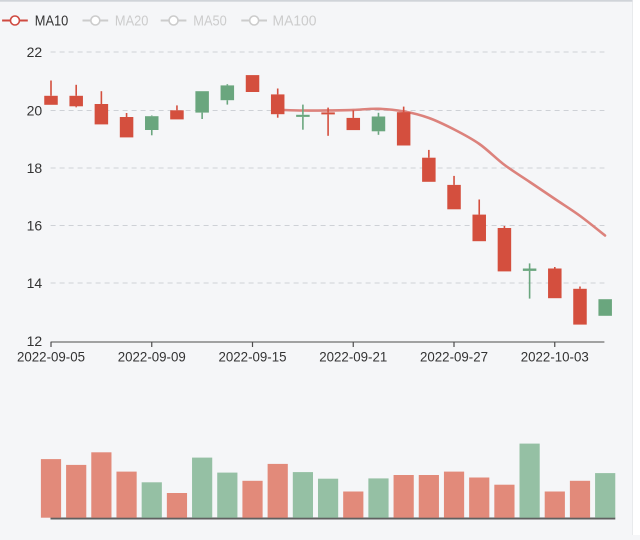 This screenshot has width=640, height=540. I want to click on svg-text: 14, so click(35, 283).